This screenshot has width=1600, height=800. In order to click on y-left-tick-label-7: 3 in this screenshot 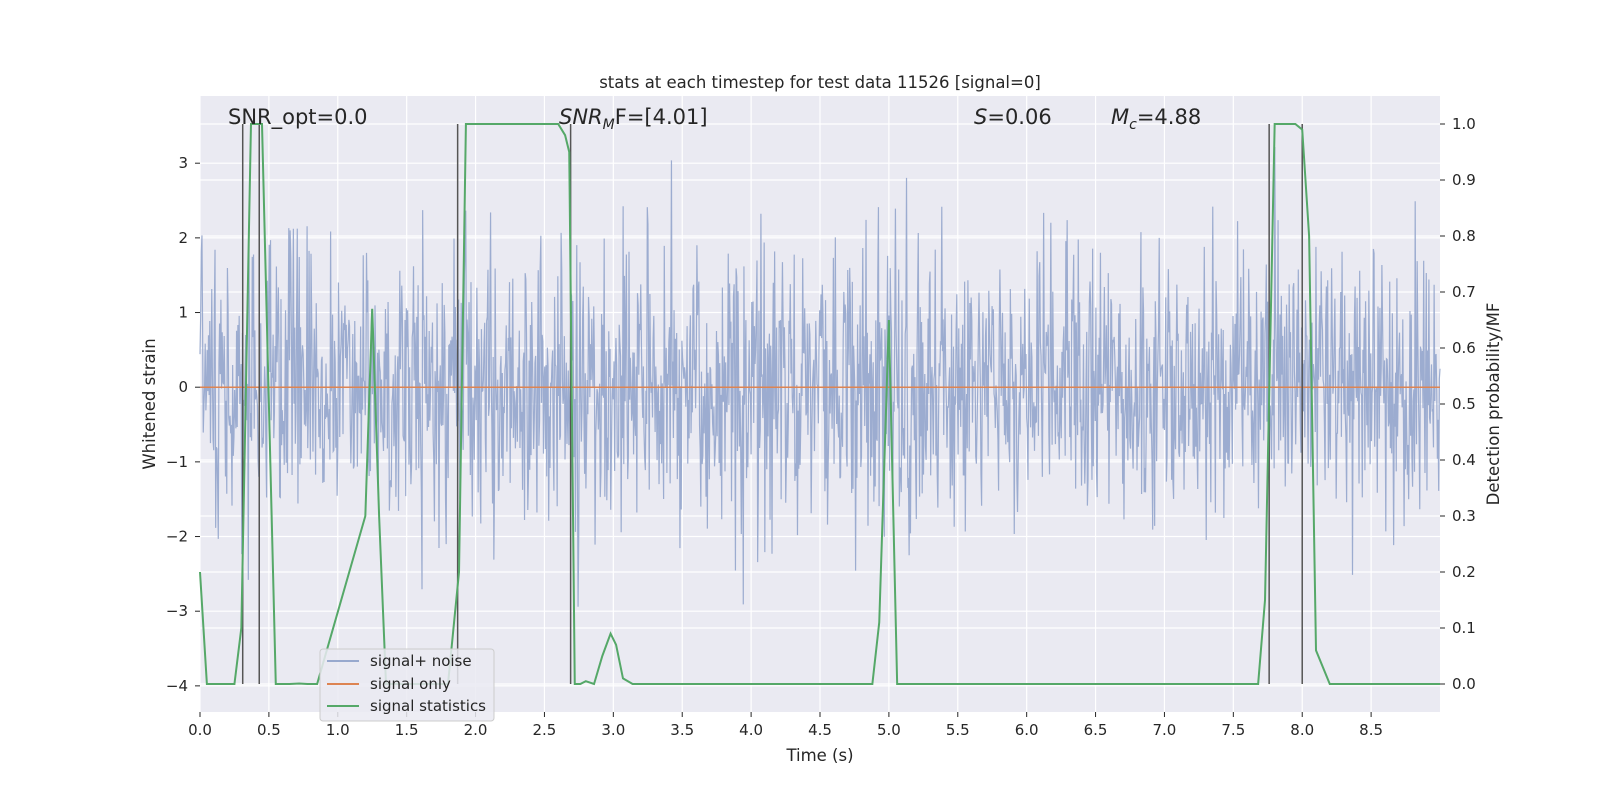, I will do `click(183, 163)`.